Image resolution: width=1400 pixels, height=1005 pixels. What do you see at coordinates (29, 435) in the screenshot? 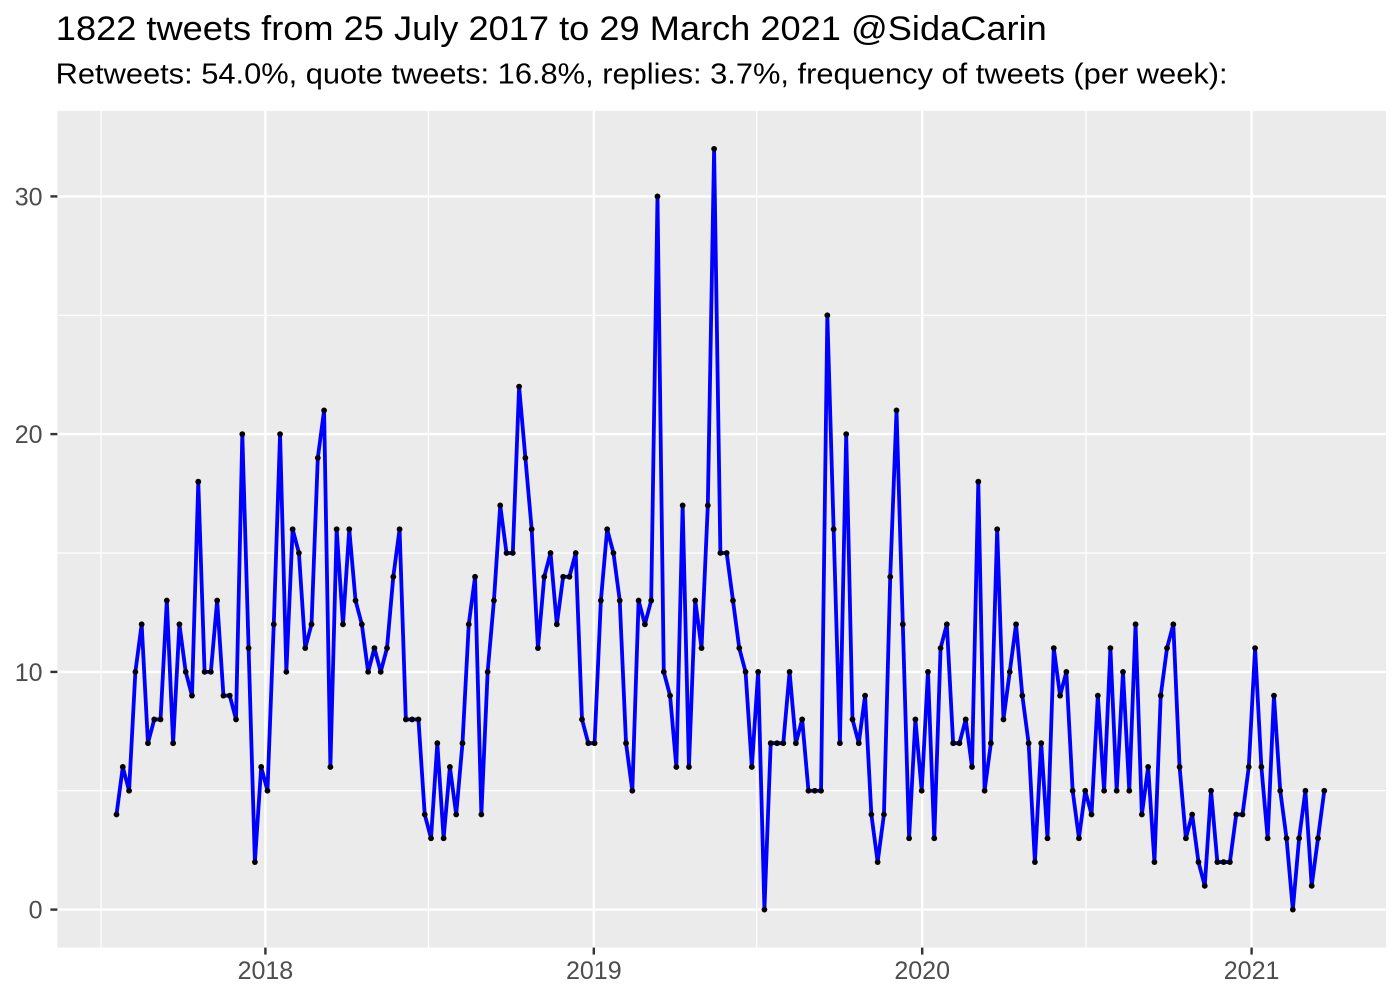
I see `svg-text: 20` at bounding box center [29, 435].